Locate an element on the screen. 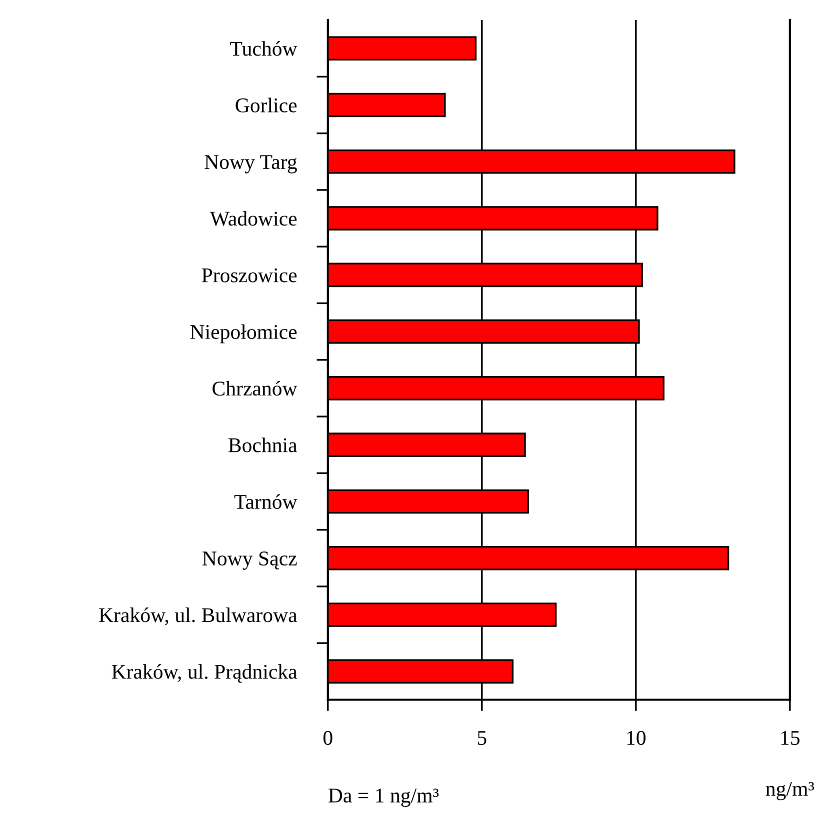 This screenshot has height=835, width=828. y-tick-label: Proszowice is located at coordinates (249, 275).